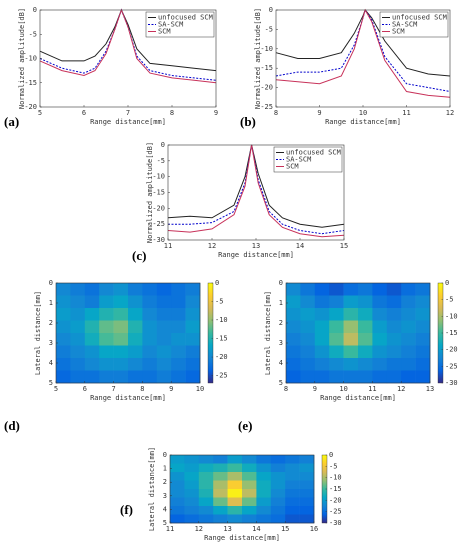  I want to click on panel-label: (f), so click(126, 509).